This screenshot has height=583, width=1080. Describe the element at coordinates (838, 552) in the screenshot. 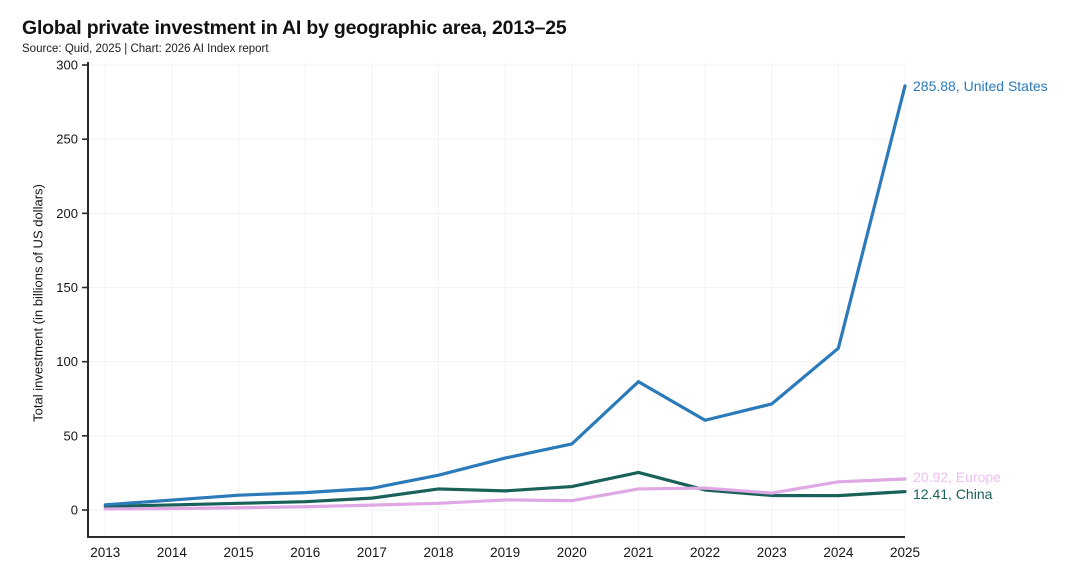

I see `x-tick-label: 2024` at that location.